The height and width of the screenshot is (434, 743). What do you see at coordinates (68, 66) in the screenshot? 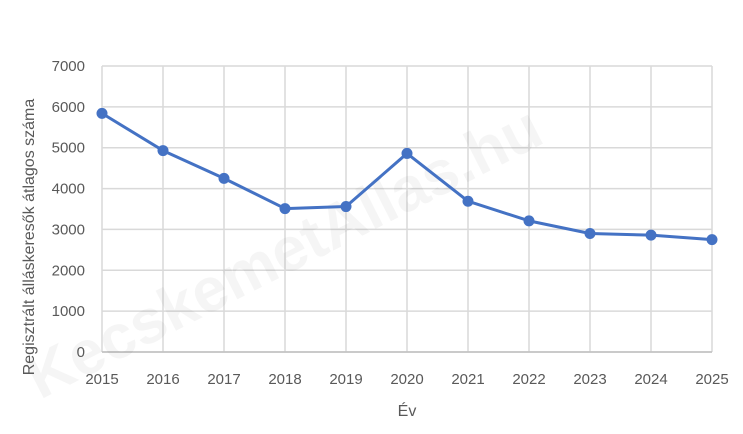
I see `y-tick-label: 7000` at bounding box center [68, 66].